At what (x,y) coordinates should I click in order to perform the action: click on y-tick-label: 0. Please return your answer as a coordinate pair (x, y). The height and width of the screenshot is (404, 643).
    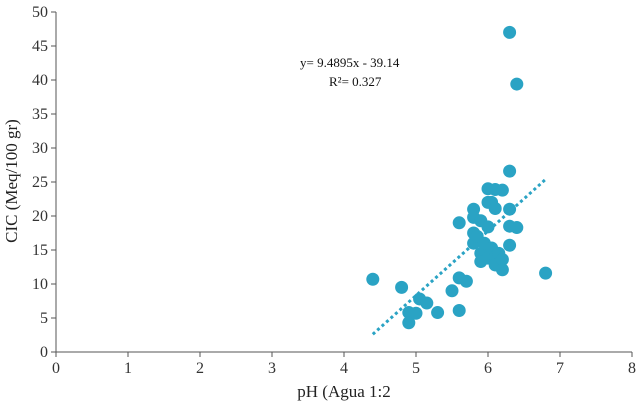
    Looking at the image, I should click on (44, 352).